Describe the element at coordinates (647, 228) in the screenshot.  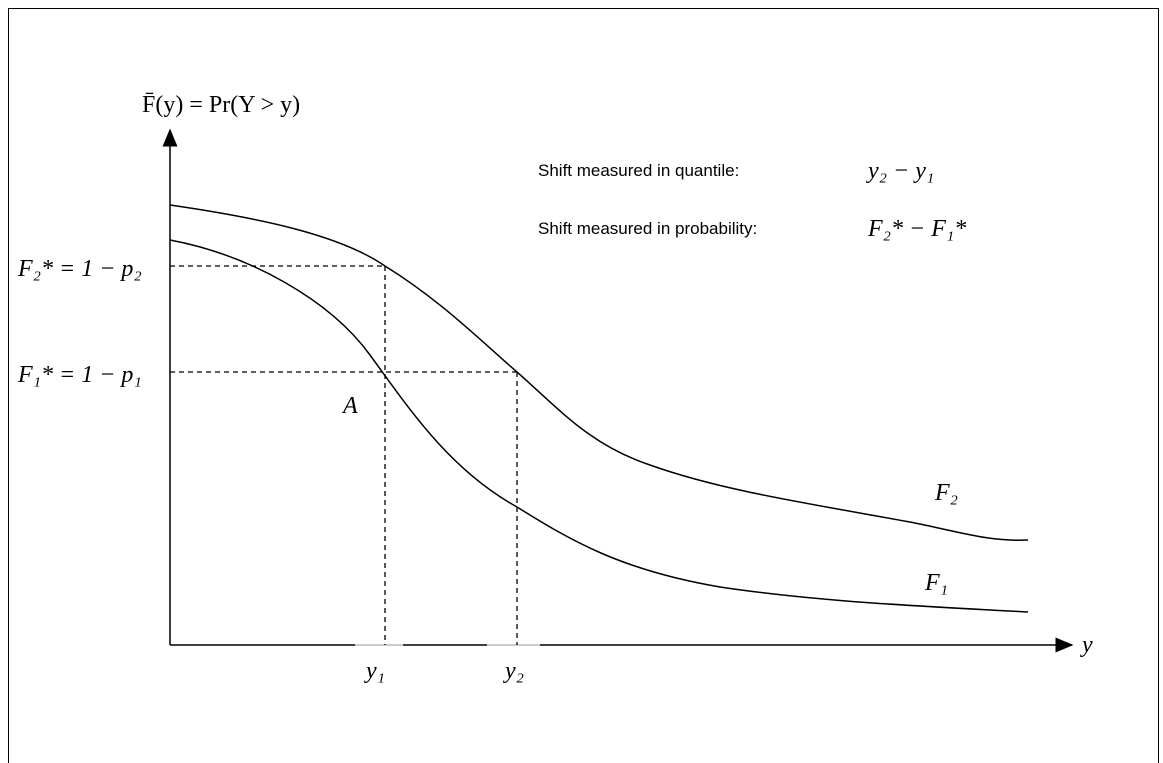
I see `legend-label: Shift measured in probability:` at that location.